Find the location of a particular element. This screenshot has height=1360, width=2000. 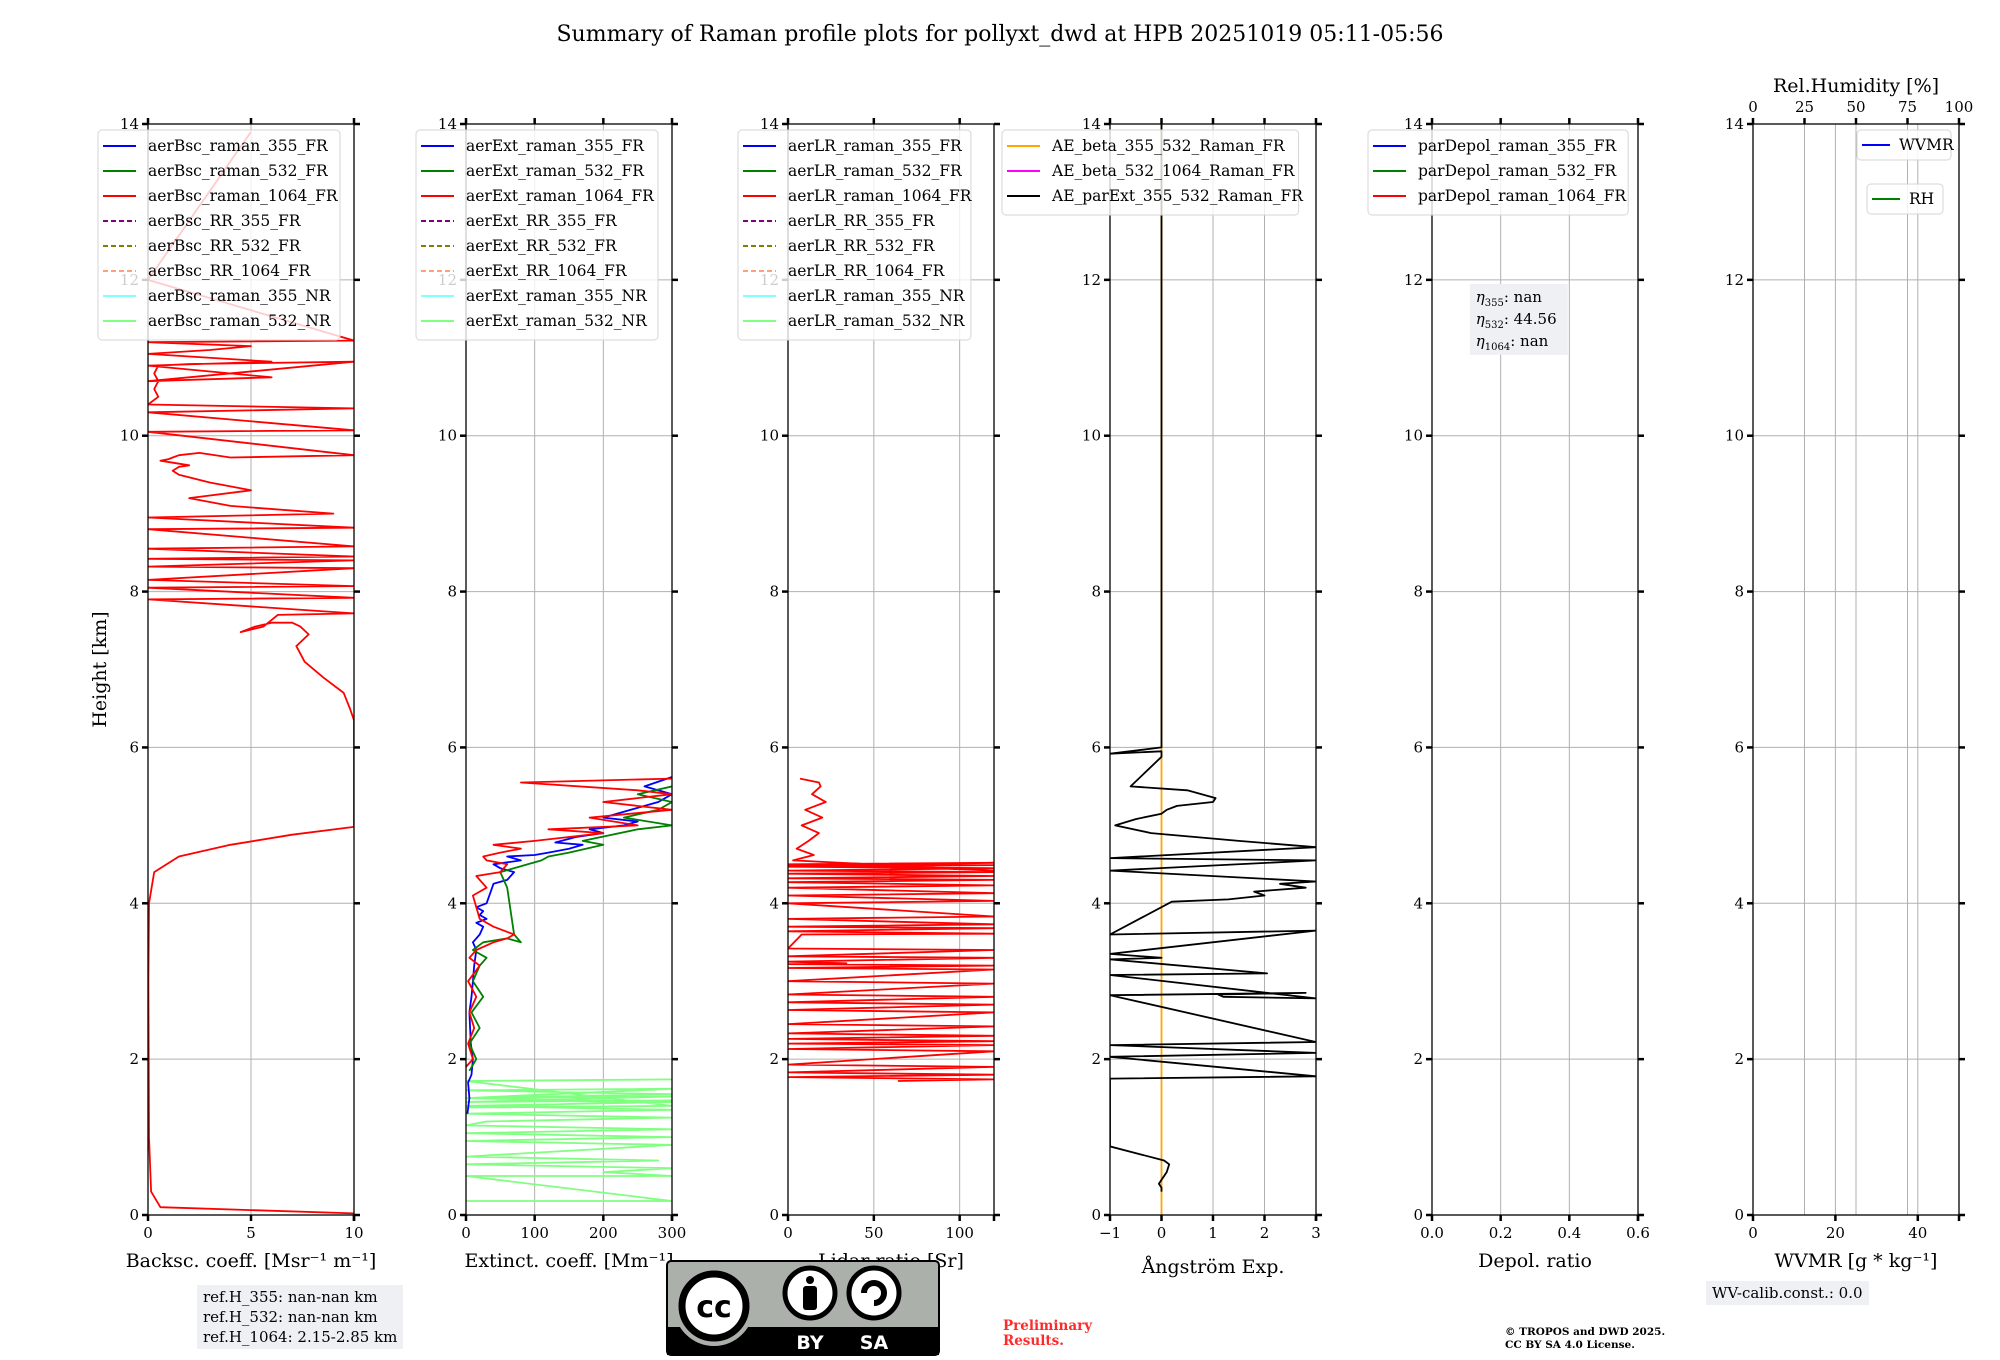

legend-entry-aerExt_raman_532_NR: aerExt_raman_532_NR is located at coordinates (557, 321).